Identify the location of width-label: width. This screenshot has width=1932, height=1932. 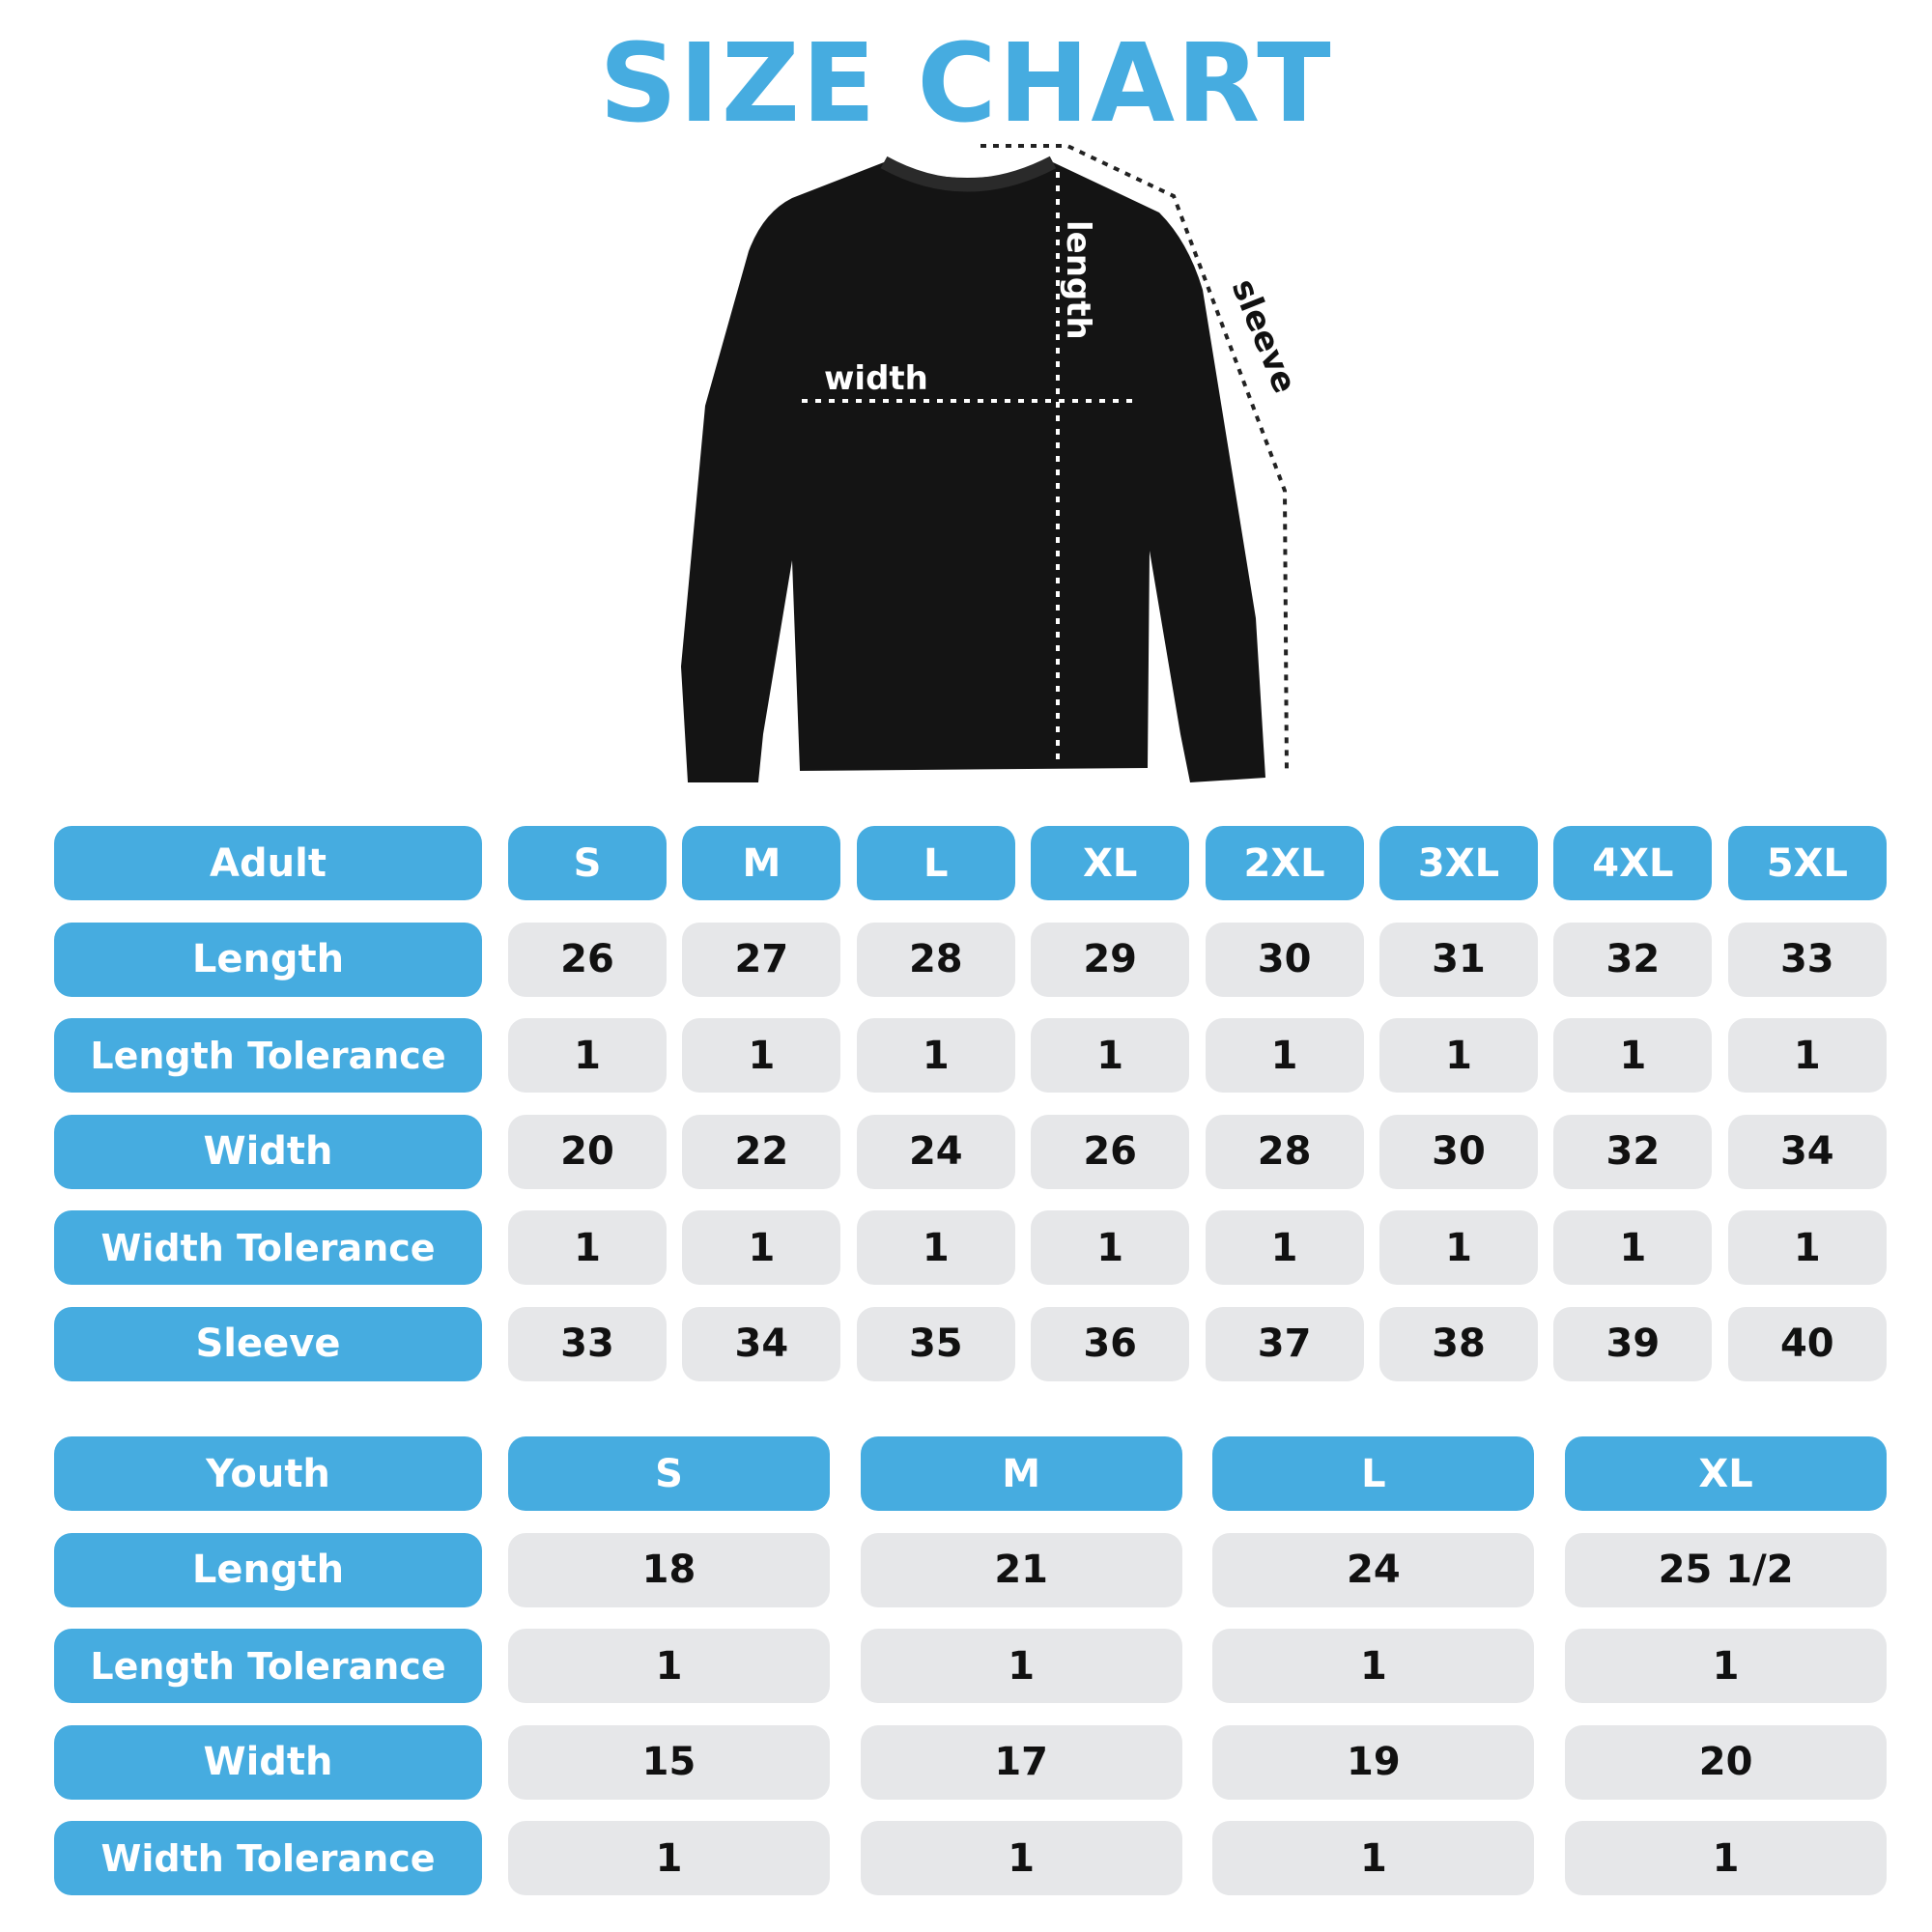
(876, 378).